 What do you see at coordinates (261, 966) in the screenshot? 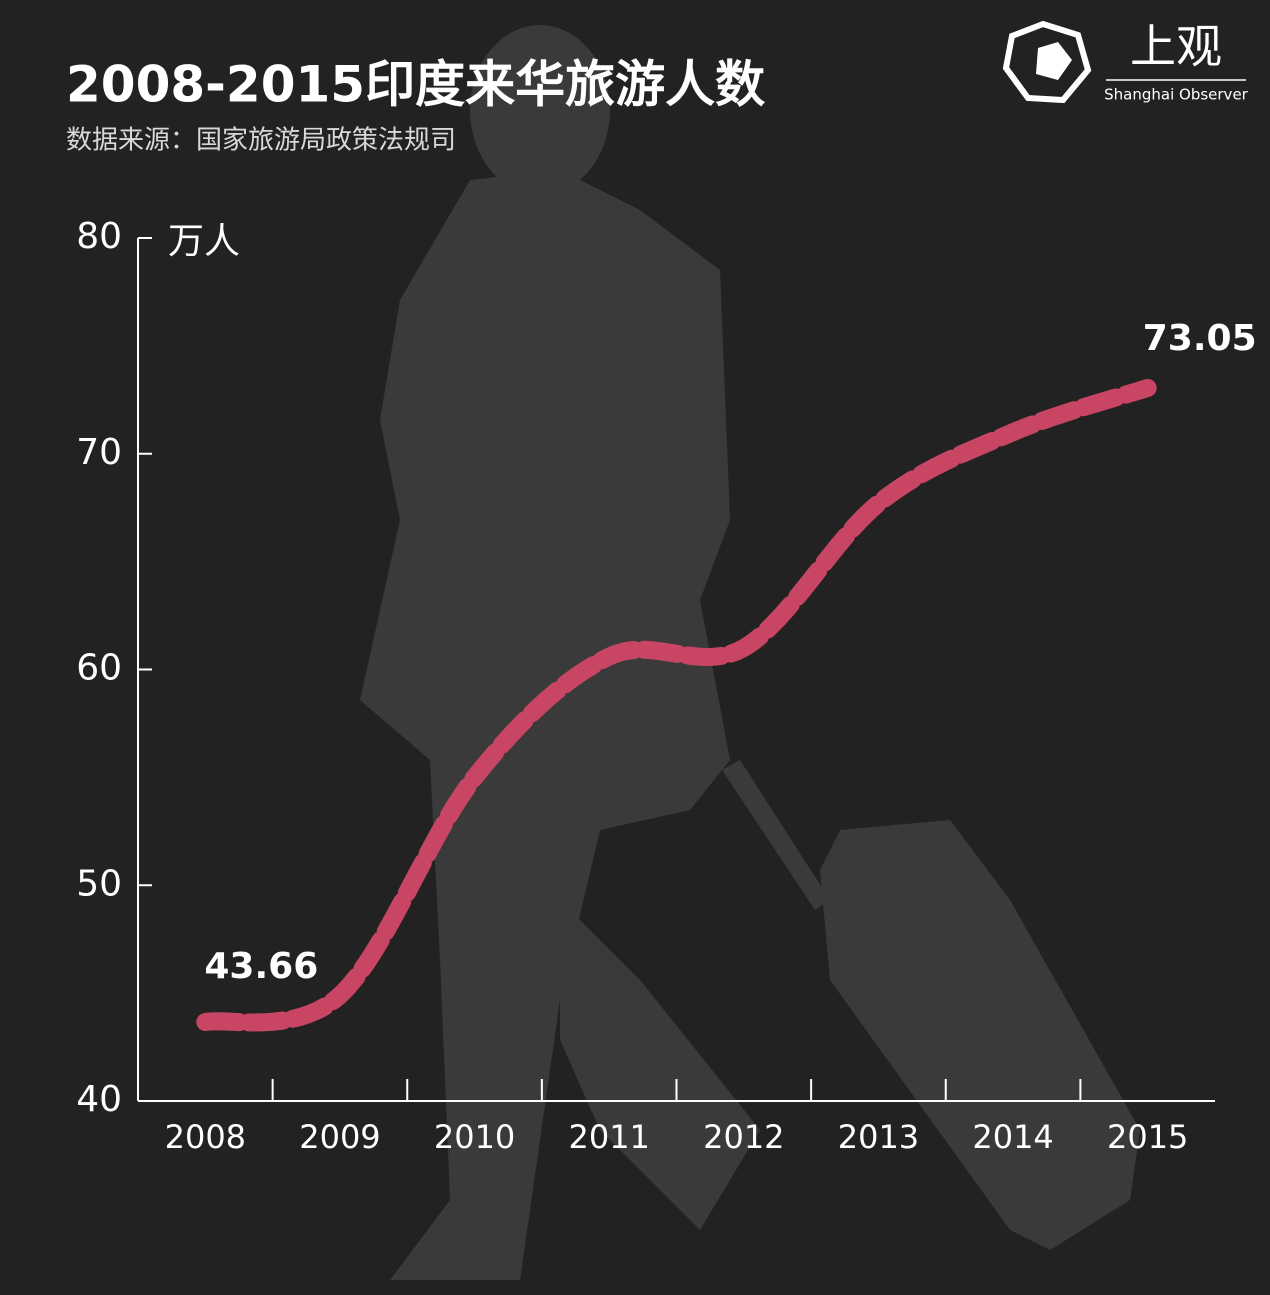
I see `data-label: 43.66` at bounding box center [261, 966].